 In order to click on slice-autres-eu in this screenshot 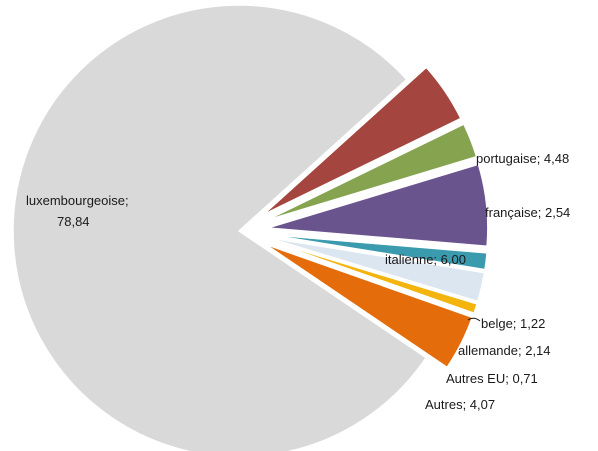, I will do `click(372, 277)`.